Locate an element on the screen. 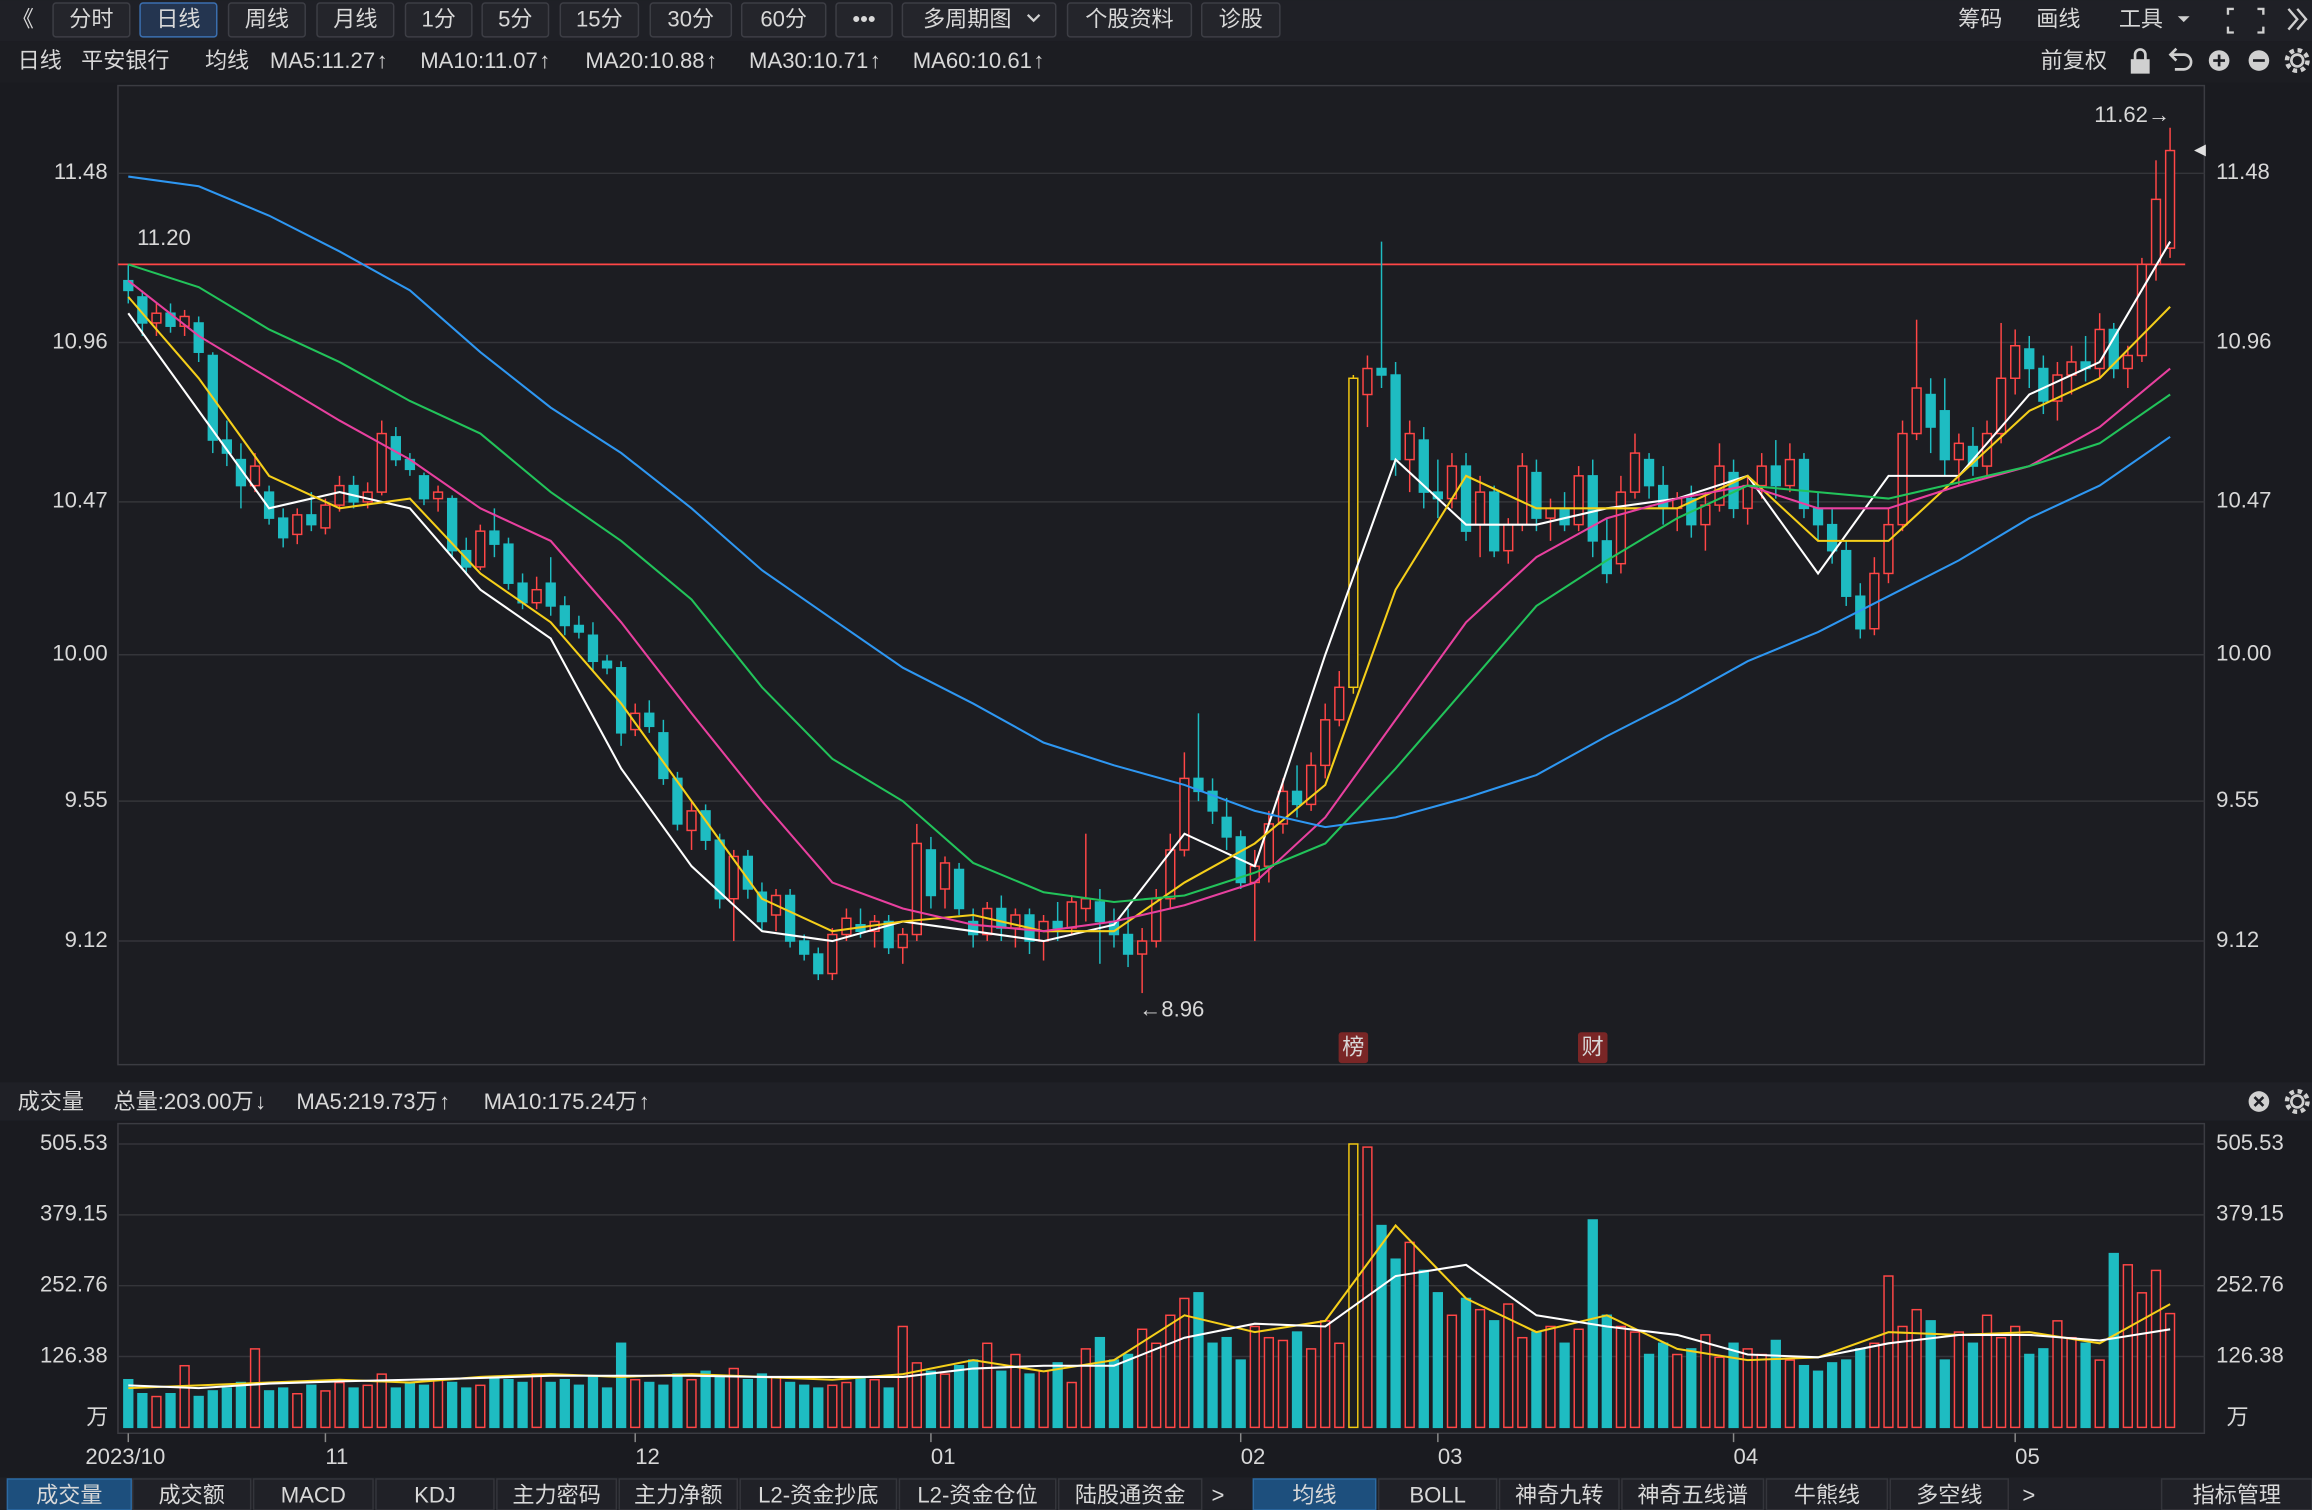 The image size is (2312, 1510). collapse-icon is located at coordinates (2297, 19).